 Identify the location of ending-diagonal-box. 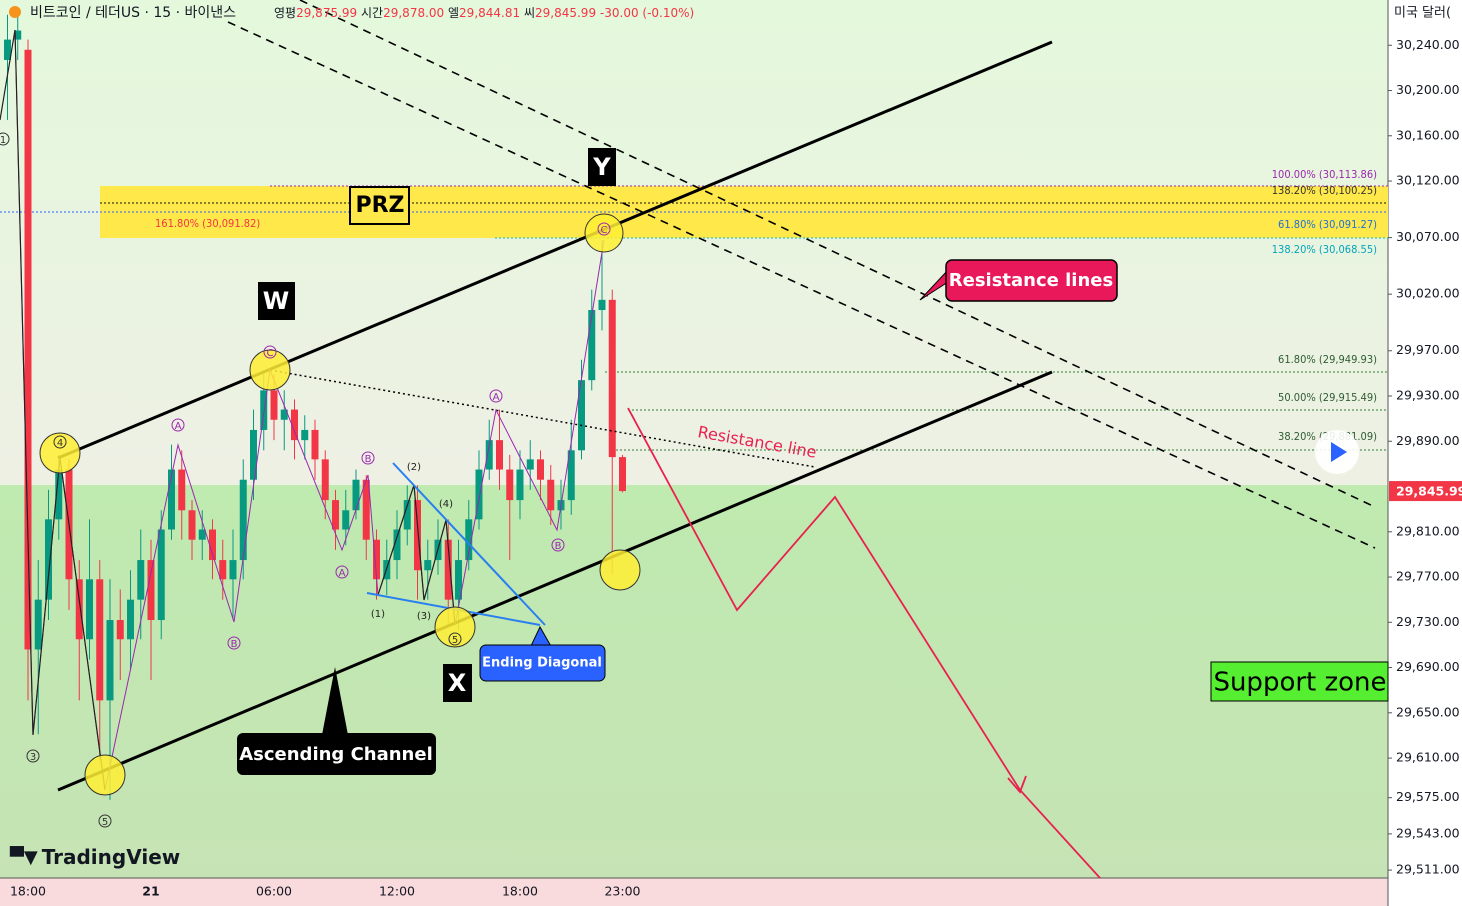
(542, 663).